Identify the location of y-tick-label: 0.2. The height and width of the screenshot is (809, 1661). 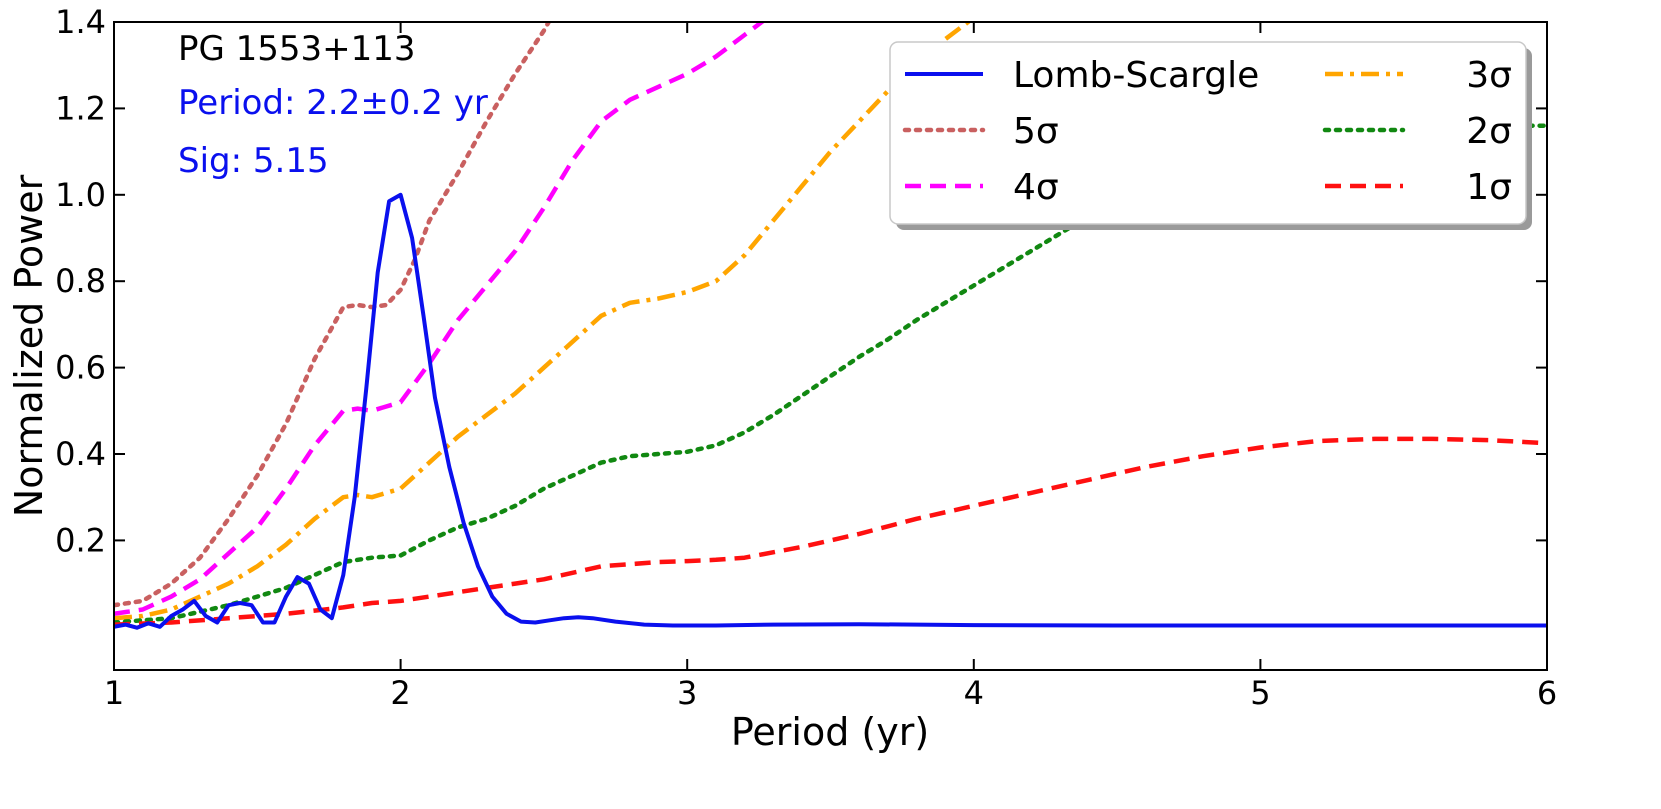
(80, 540).